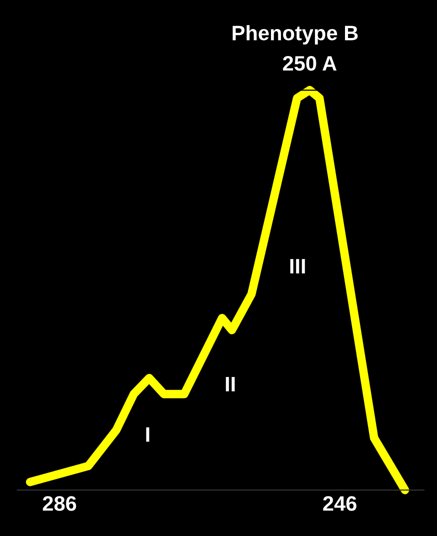 The image size is (437, 536). I want to click on annotation: III, so click(297, 266).